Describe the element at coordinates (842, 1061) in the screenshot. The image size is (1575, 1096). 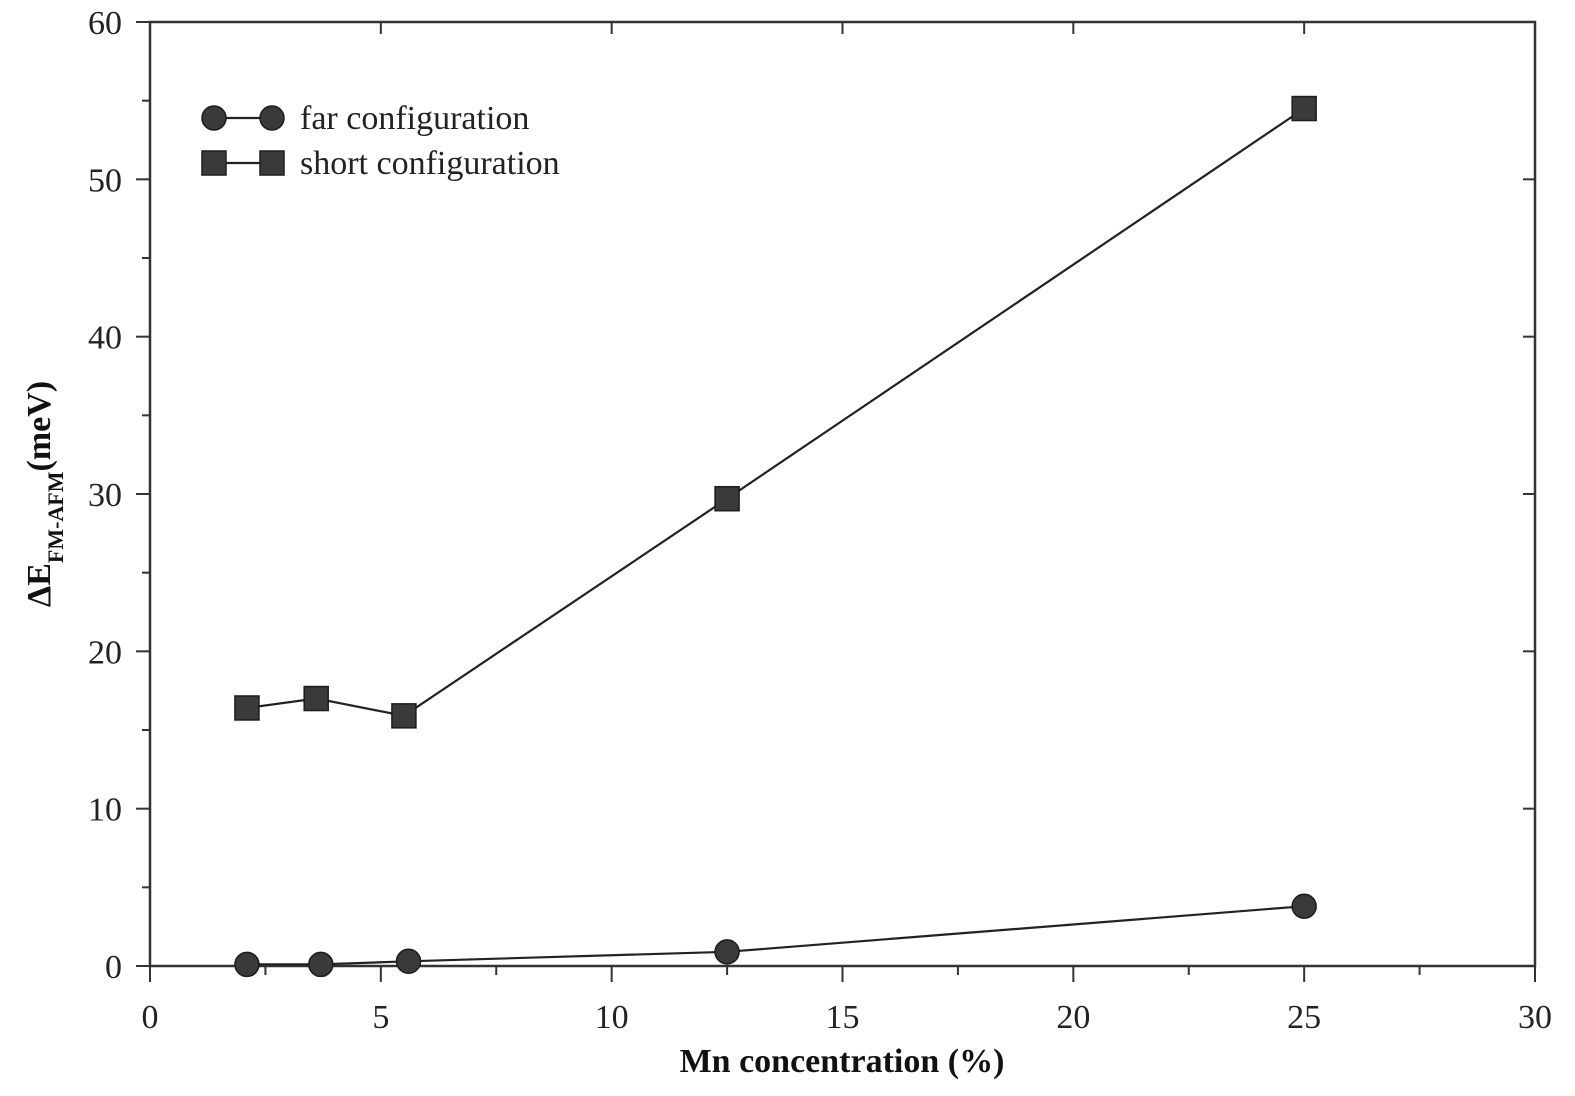
I see `x-axis-title: Mn concentration (%)` at that location.